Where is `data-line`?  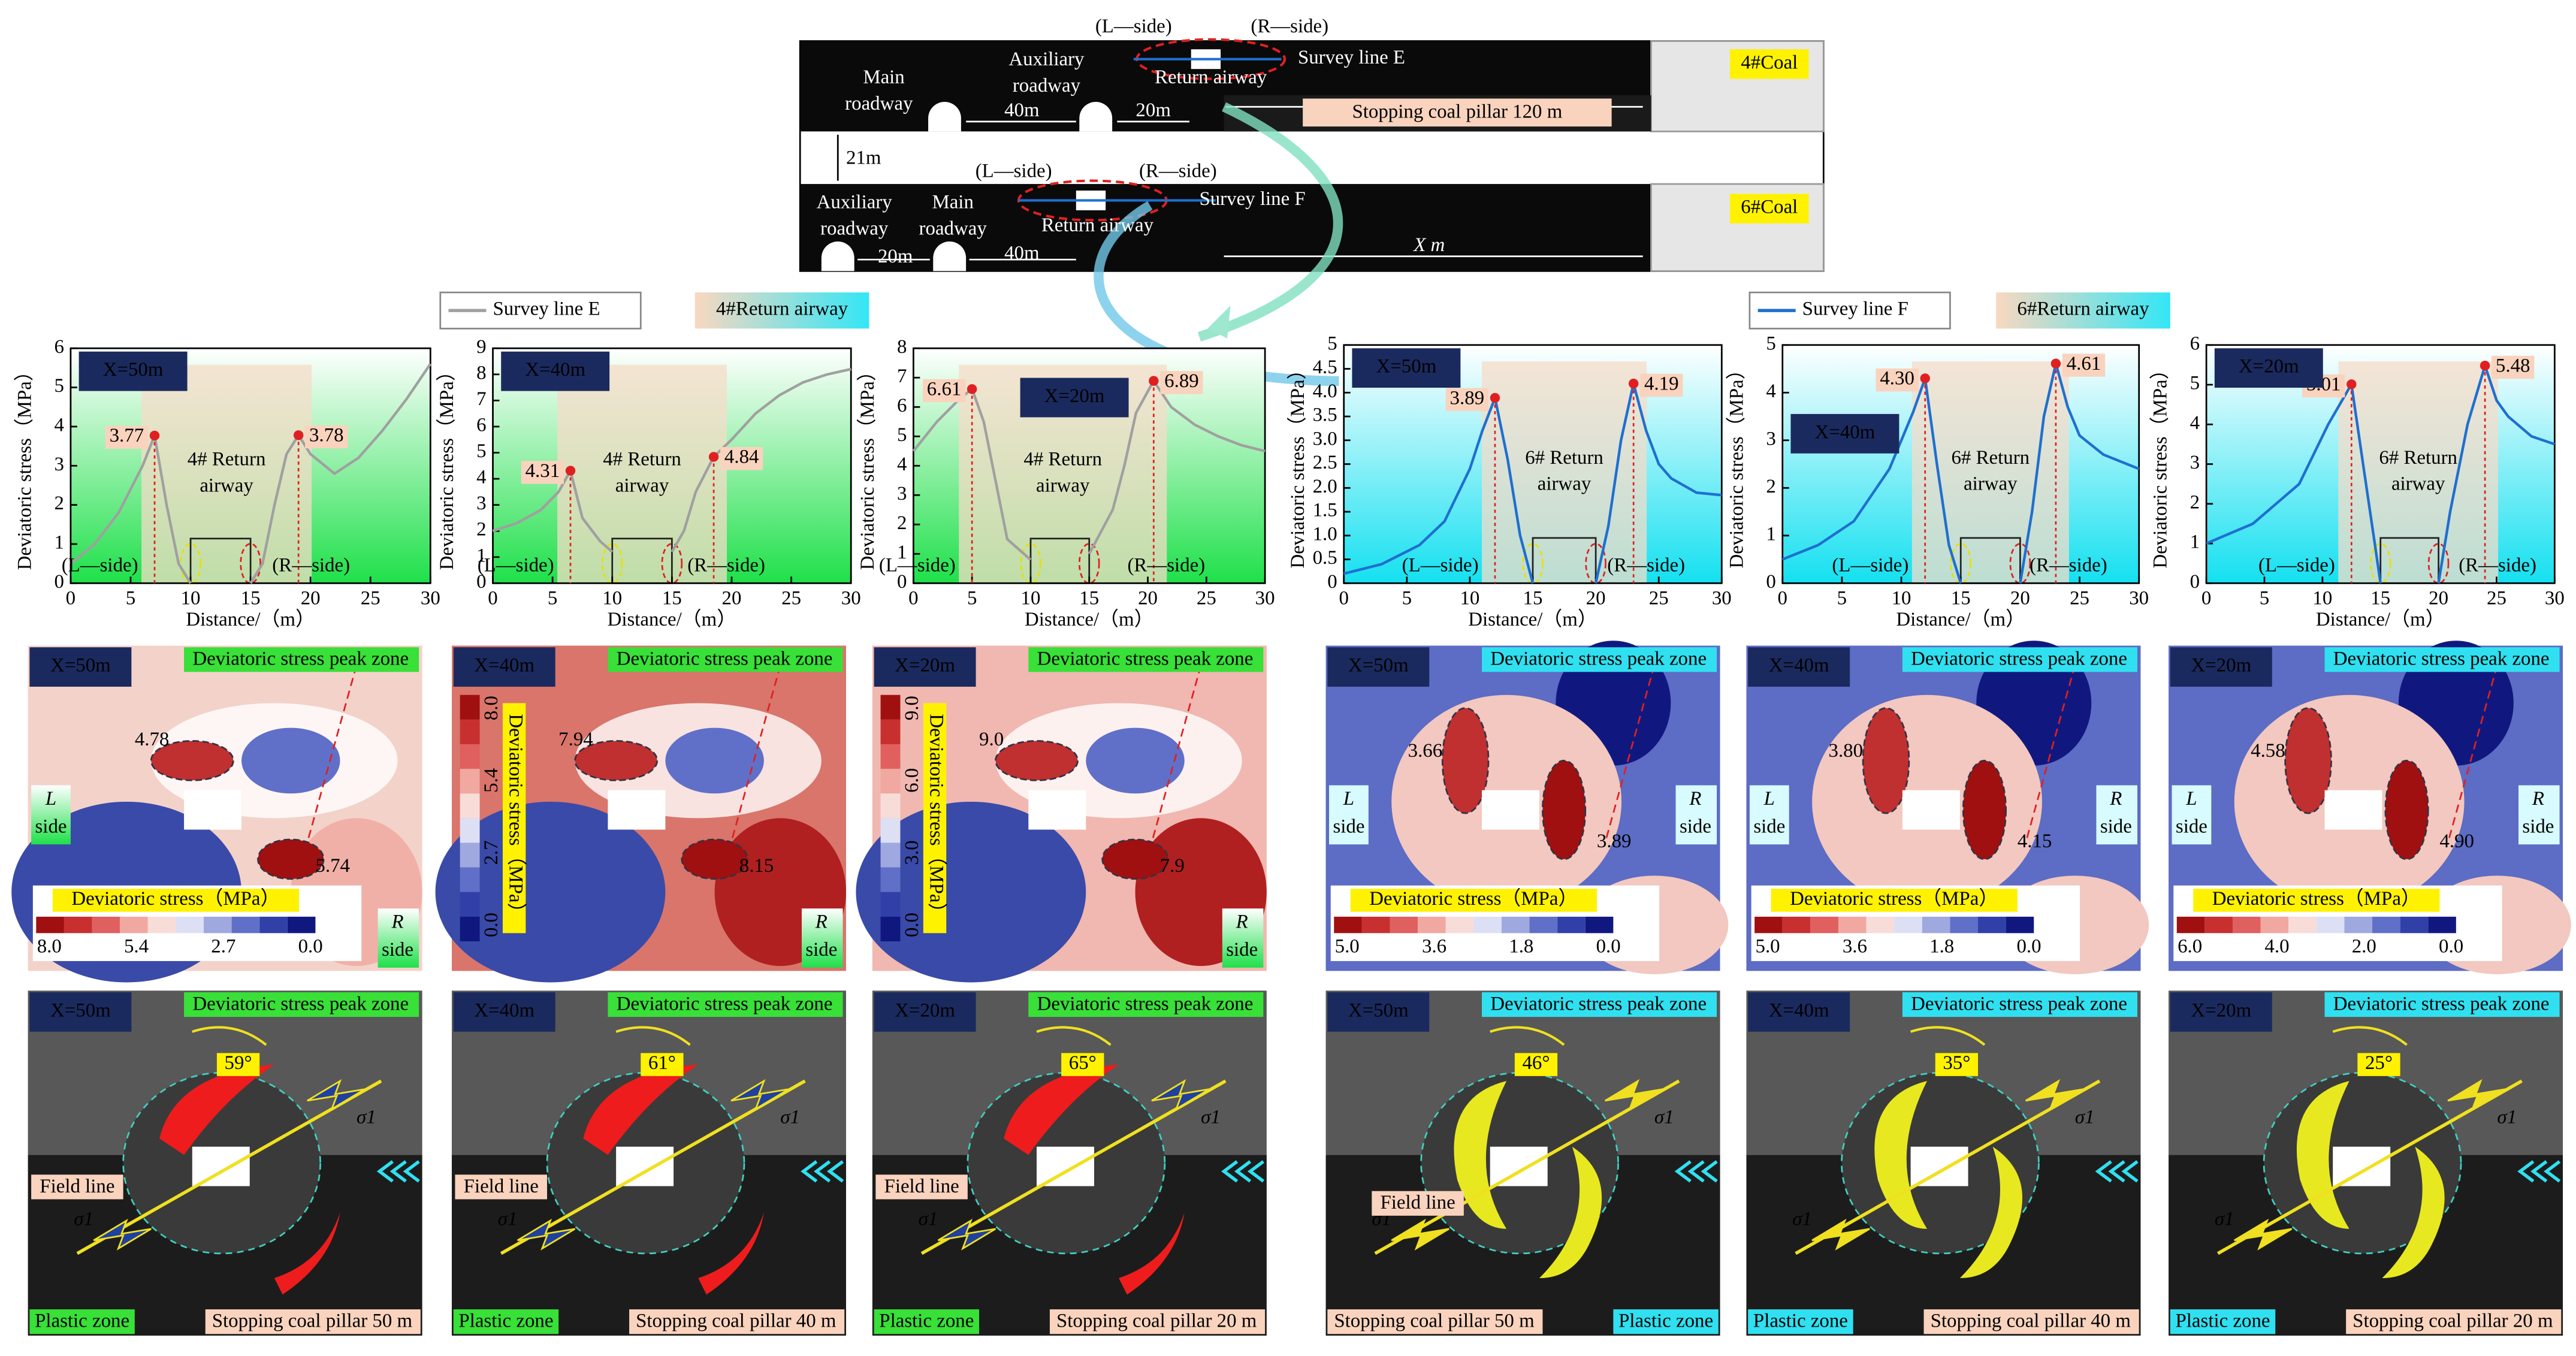 data-line is located at coordinates (672, 460).